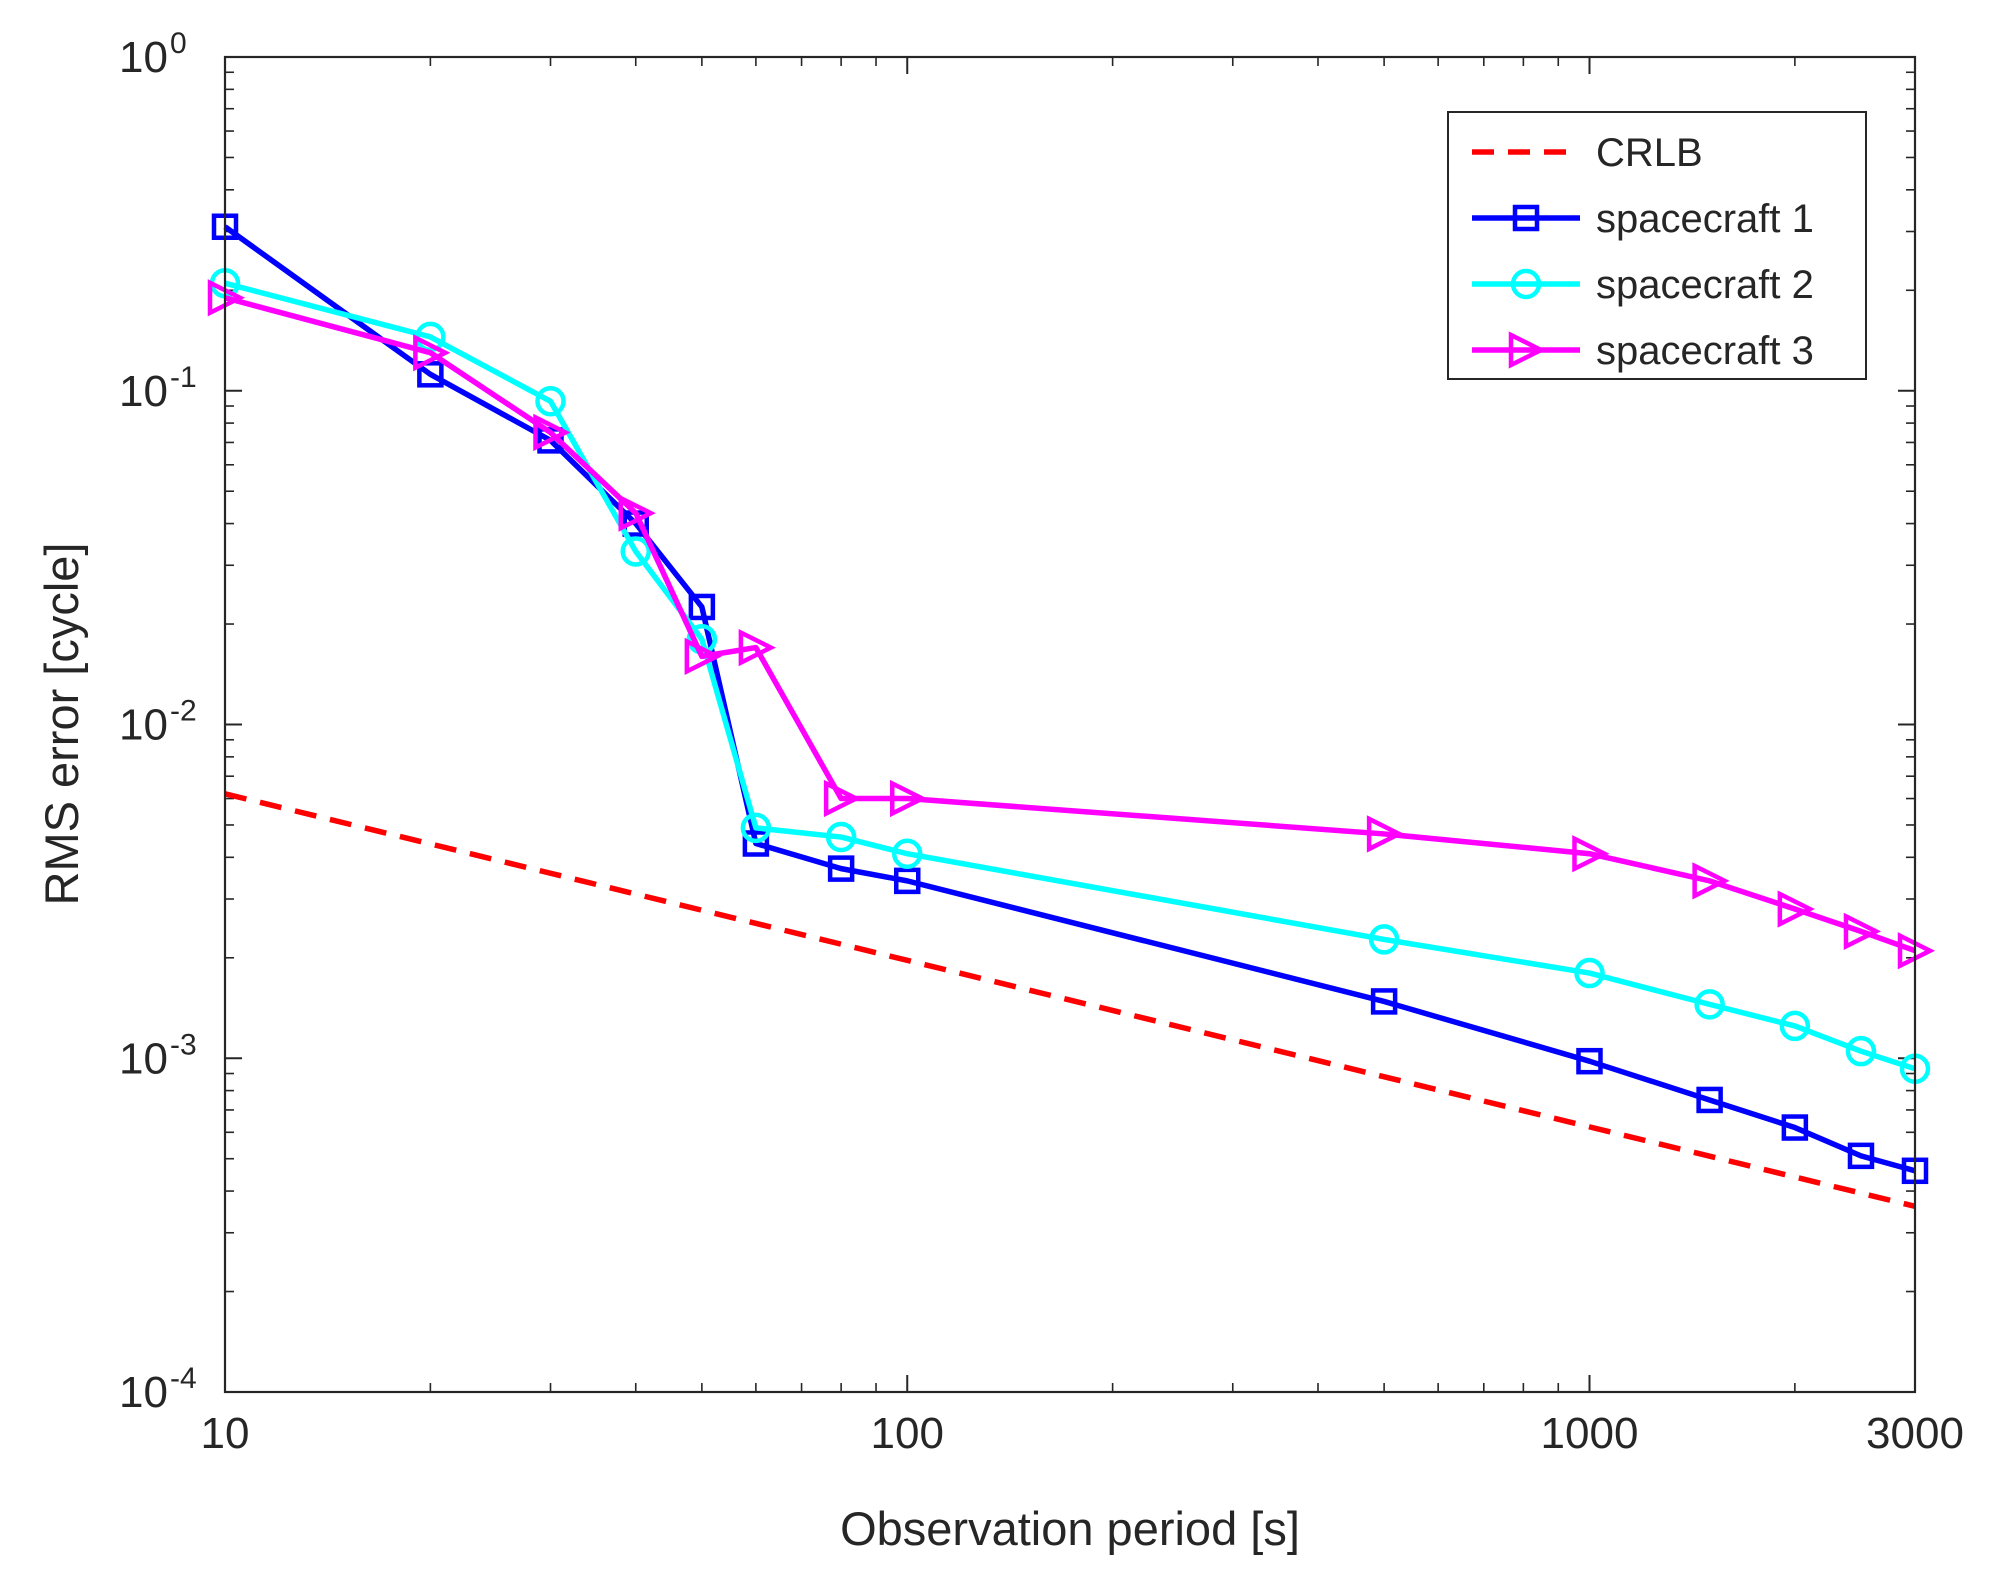 This screenshot has width=1995, height=1584. I want to click on y-tick-exponent: 0, so click(178, 43).